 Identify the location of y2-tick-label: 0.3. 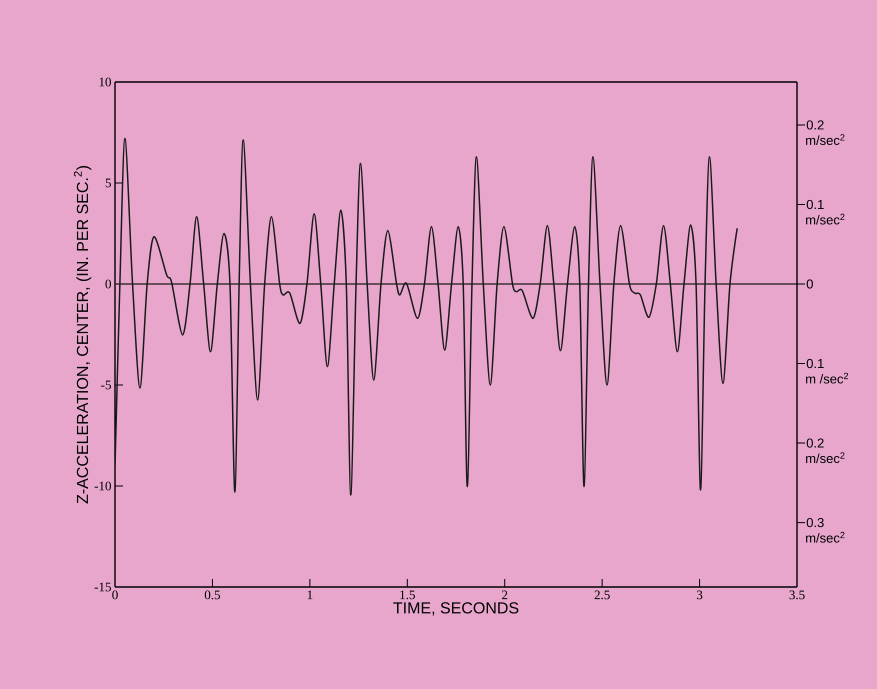
(815, 523).